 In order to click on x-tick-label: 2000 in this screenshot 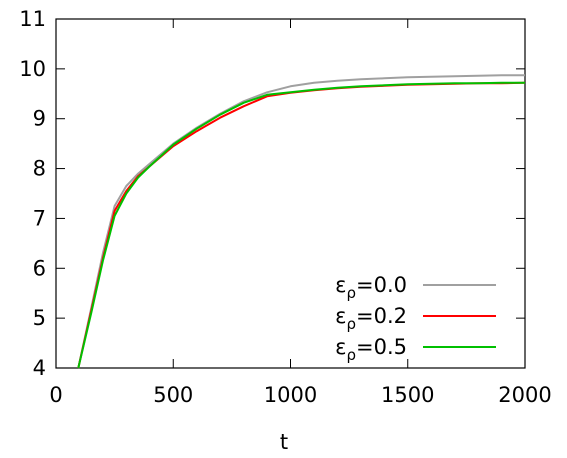, I will do `click(524, 395)`.